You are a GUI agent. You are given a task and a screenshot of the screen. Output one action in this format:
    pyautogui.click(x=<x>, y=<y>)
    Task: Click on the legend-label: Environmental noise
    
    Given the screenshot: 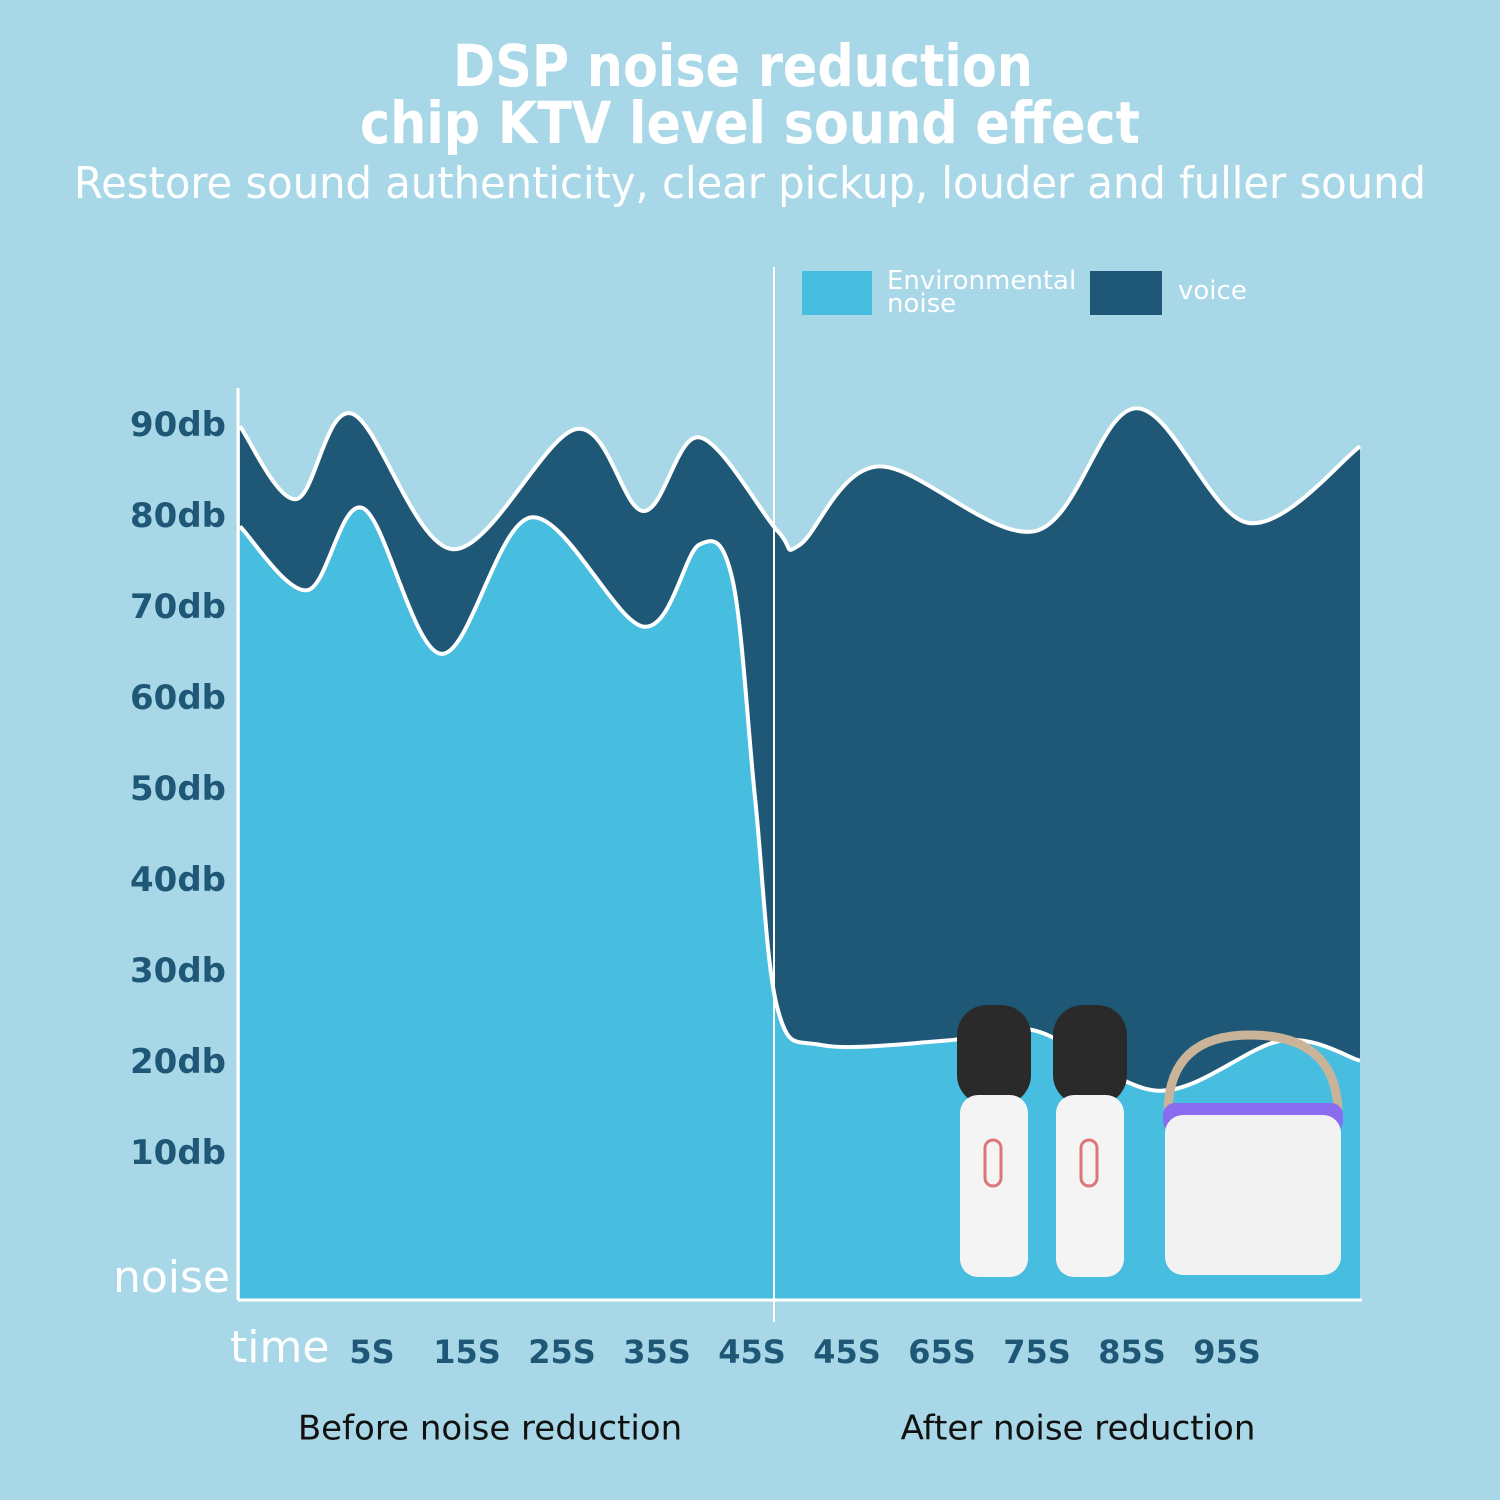 What is the action you would take?
    pyautogui.click(x=982, y=292)
    